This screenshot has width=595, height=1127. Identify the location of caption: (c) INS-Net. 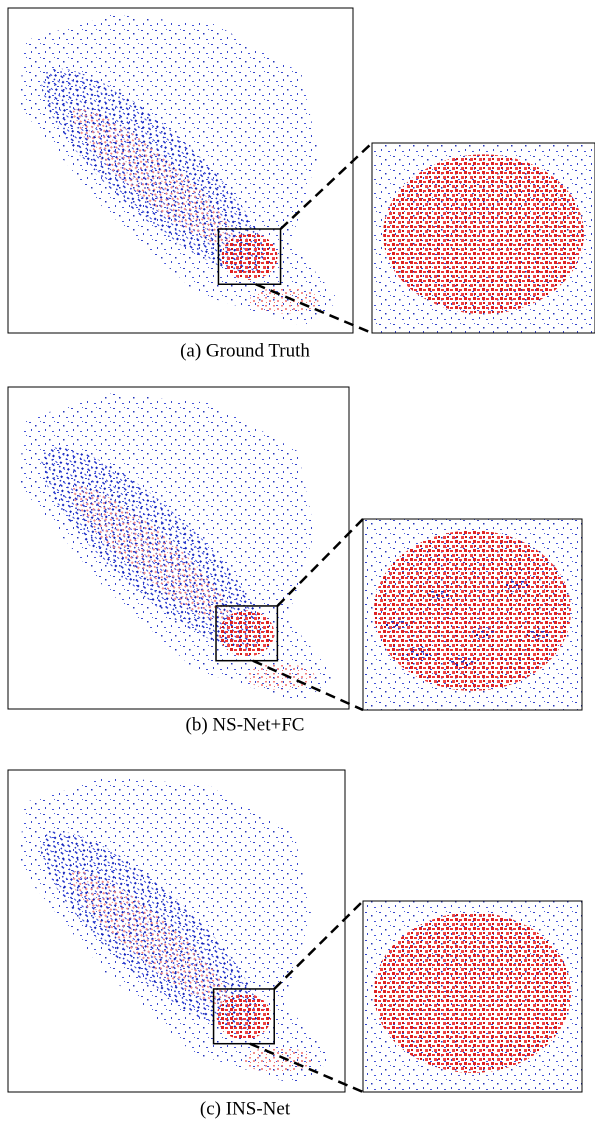
(245, 1108).